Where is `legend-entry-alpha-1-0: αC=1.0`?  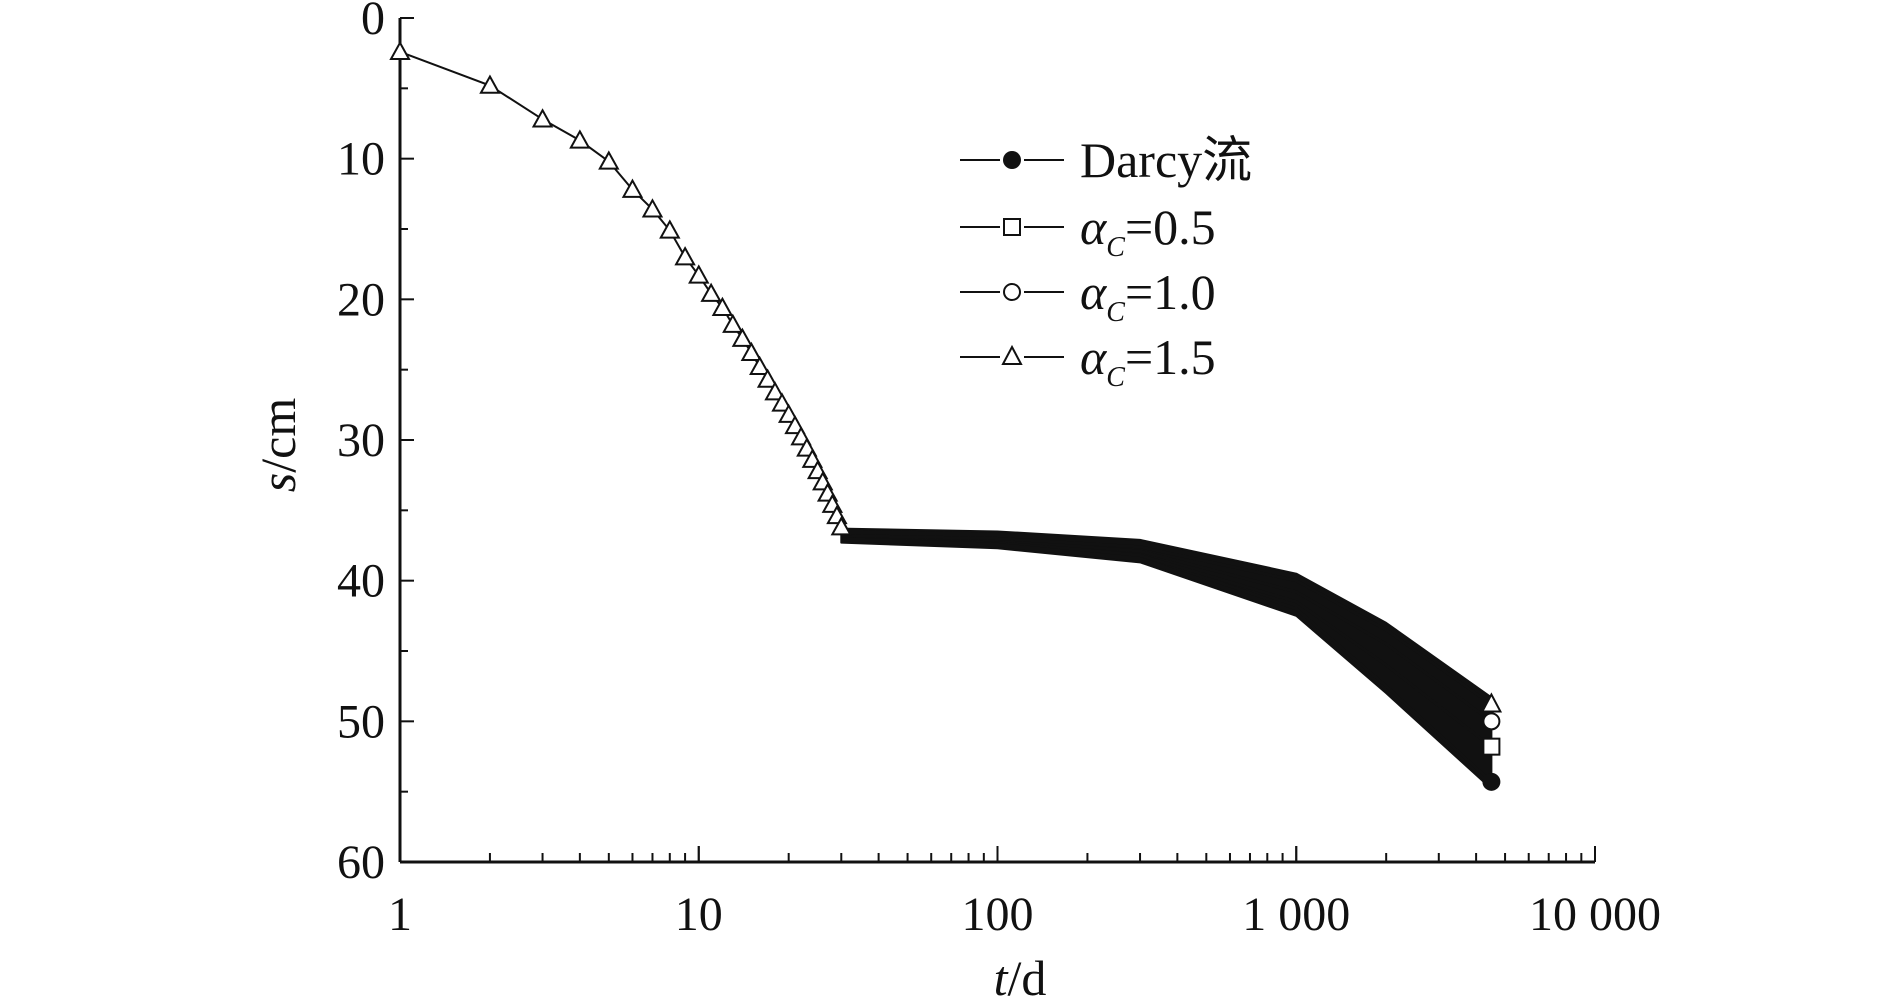 legend-entry-alpha-1-0: αC=1.0 is located at coordinates (1088, 296).